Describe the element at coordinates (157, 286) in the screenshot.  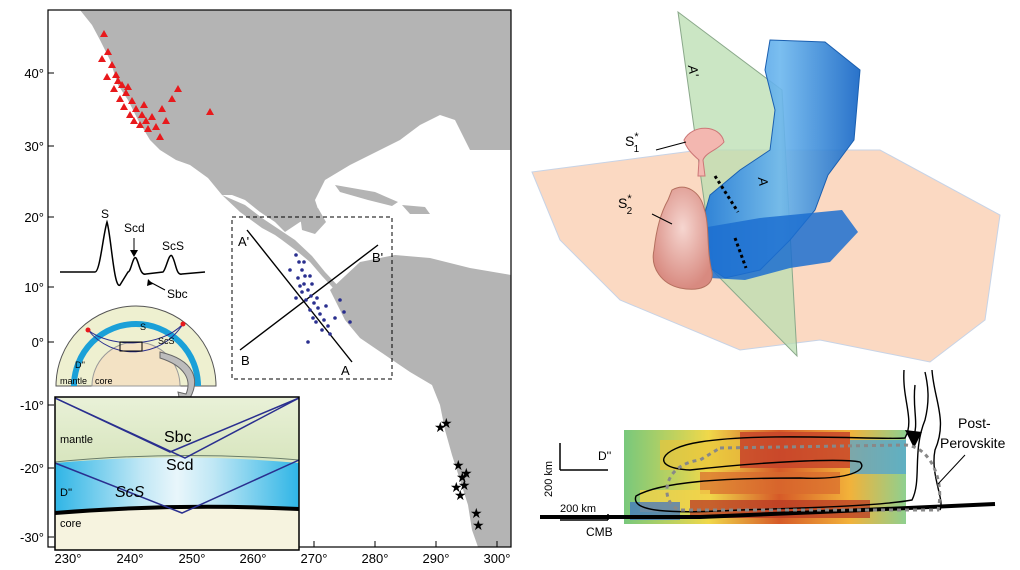
I see `sbc-arrow` at that location.